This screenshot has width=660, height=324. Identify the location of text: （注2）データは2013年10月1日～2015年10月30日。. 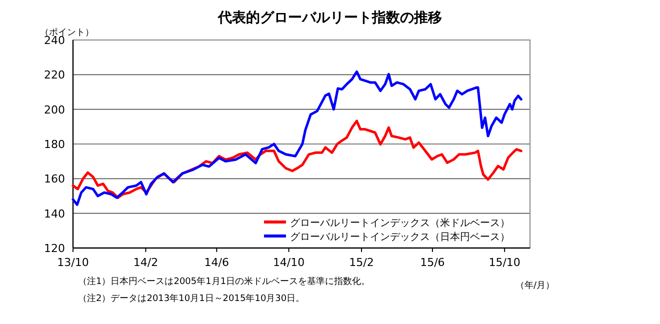
(191, 298).